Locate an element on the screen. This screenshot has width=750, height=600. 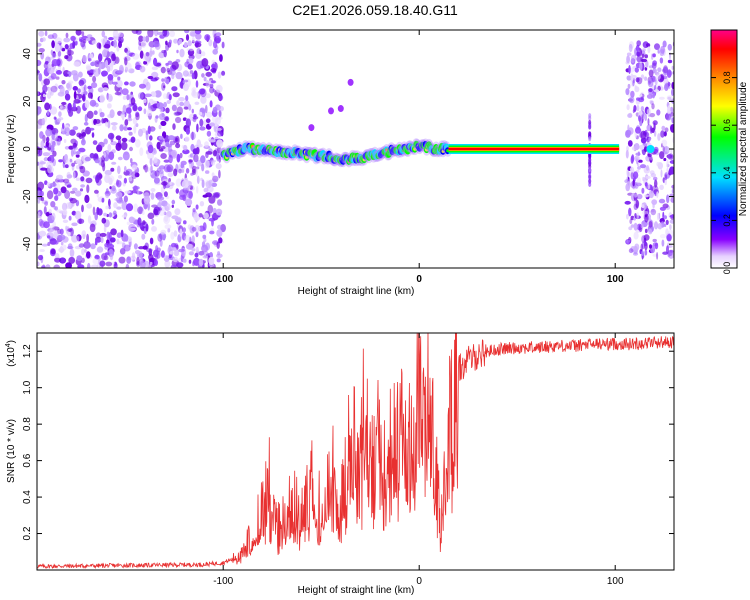
chart-title: C2E1.2026.059.18.40.G11 is located at coordinates (375, 10).